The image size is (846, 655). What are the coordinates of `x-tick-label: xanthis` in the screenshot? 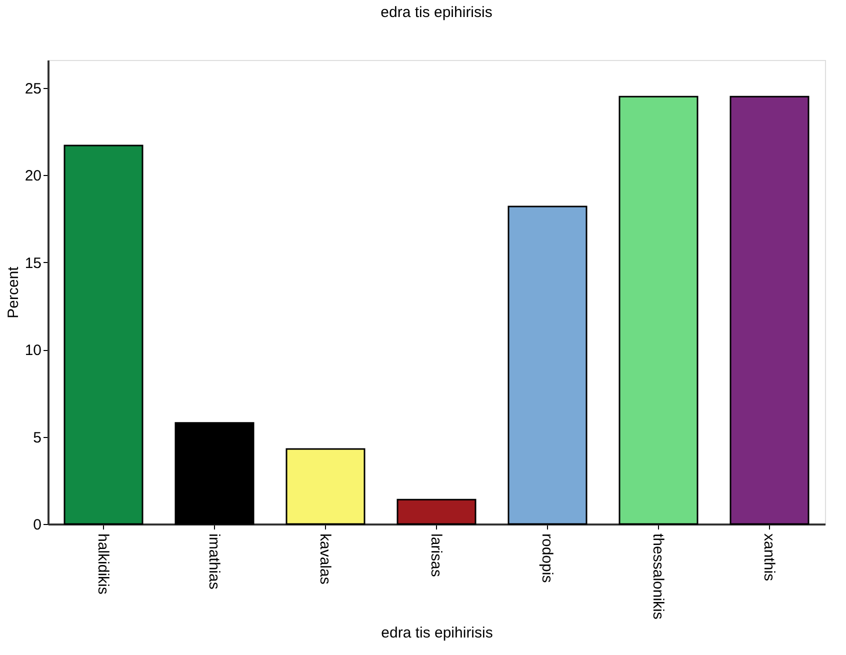 It's located at (769, 558).